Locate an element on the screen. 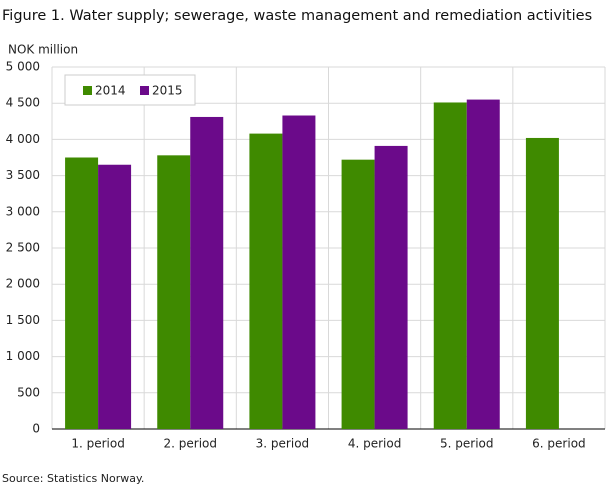 This screenshot has height=488, width=608. x-tick-label: 2. period is located at coordinates (191, 444).